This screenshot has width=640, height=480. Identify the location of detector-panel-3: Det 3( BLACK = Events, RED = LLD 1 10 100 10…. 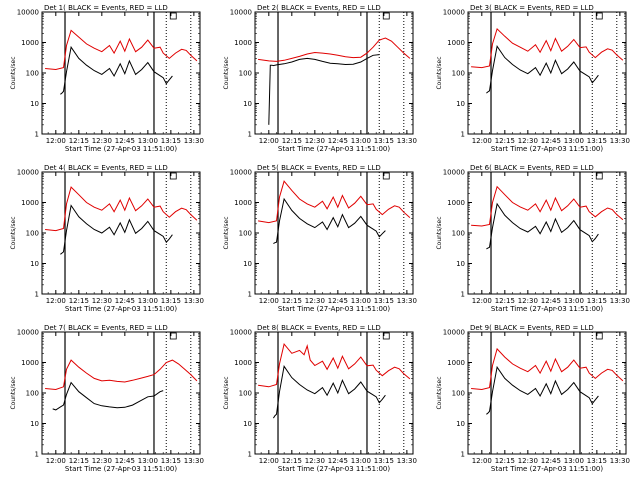
(533, 78).